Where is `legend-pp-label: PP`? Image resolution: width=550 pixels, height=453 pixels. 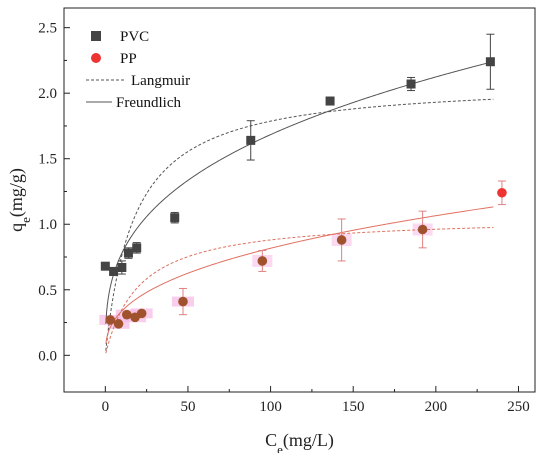 legend-pp-label: PP is located at coordinates (128, 59).